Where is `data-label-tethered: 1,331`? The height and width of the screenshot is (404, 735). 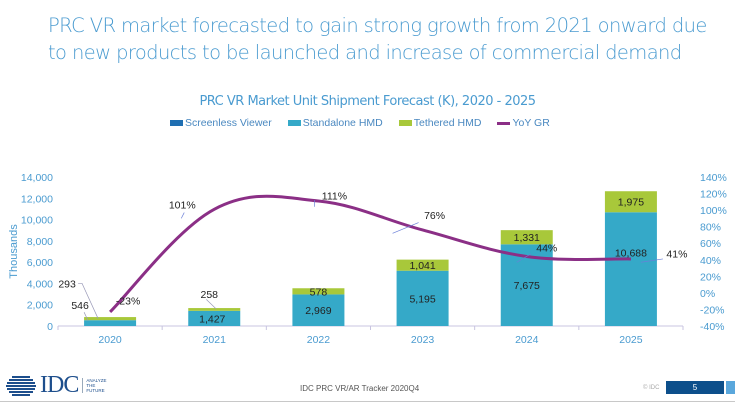 data-label-tethered: 1,331 is located at coordinates (527, 238).